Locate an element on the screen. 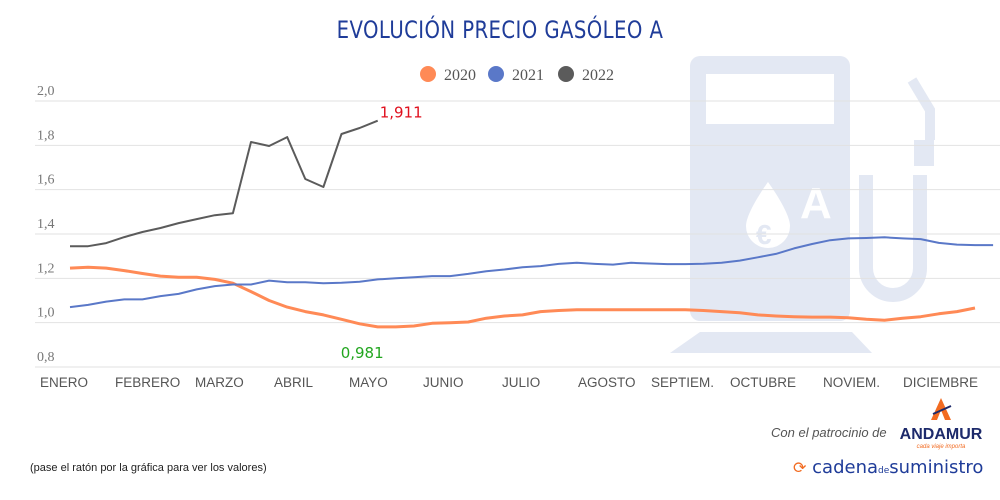  legend-item-2022: 2022 is located at coordinates (586, 75).